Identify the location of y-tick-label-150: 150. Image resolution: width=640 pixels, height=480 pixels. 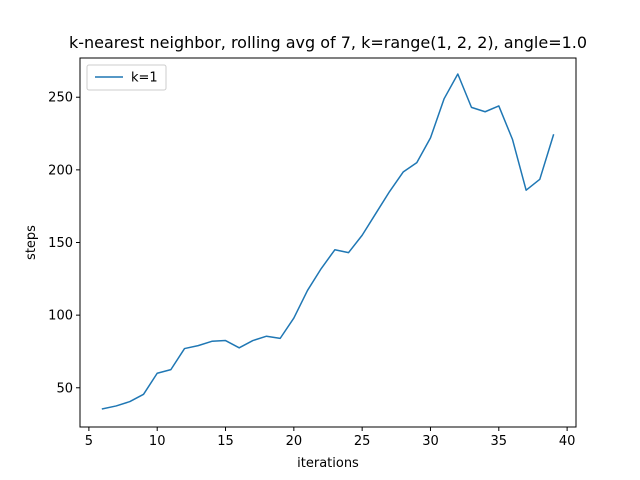
(60, 243).